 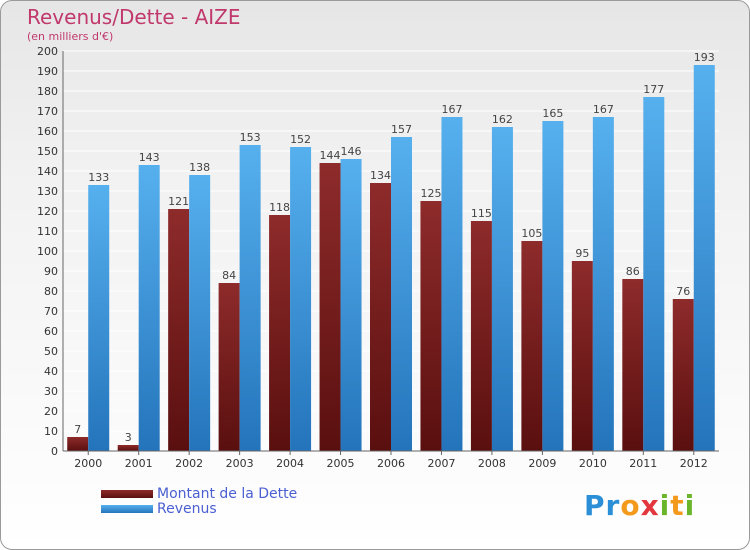 What do you see at coordinates (47, 91) in the screenshot?
I see `y-tick-label: 180` at bounding box center [47, 91].